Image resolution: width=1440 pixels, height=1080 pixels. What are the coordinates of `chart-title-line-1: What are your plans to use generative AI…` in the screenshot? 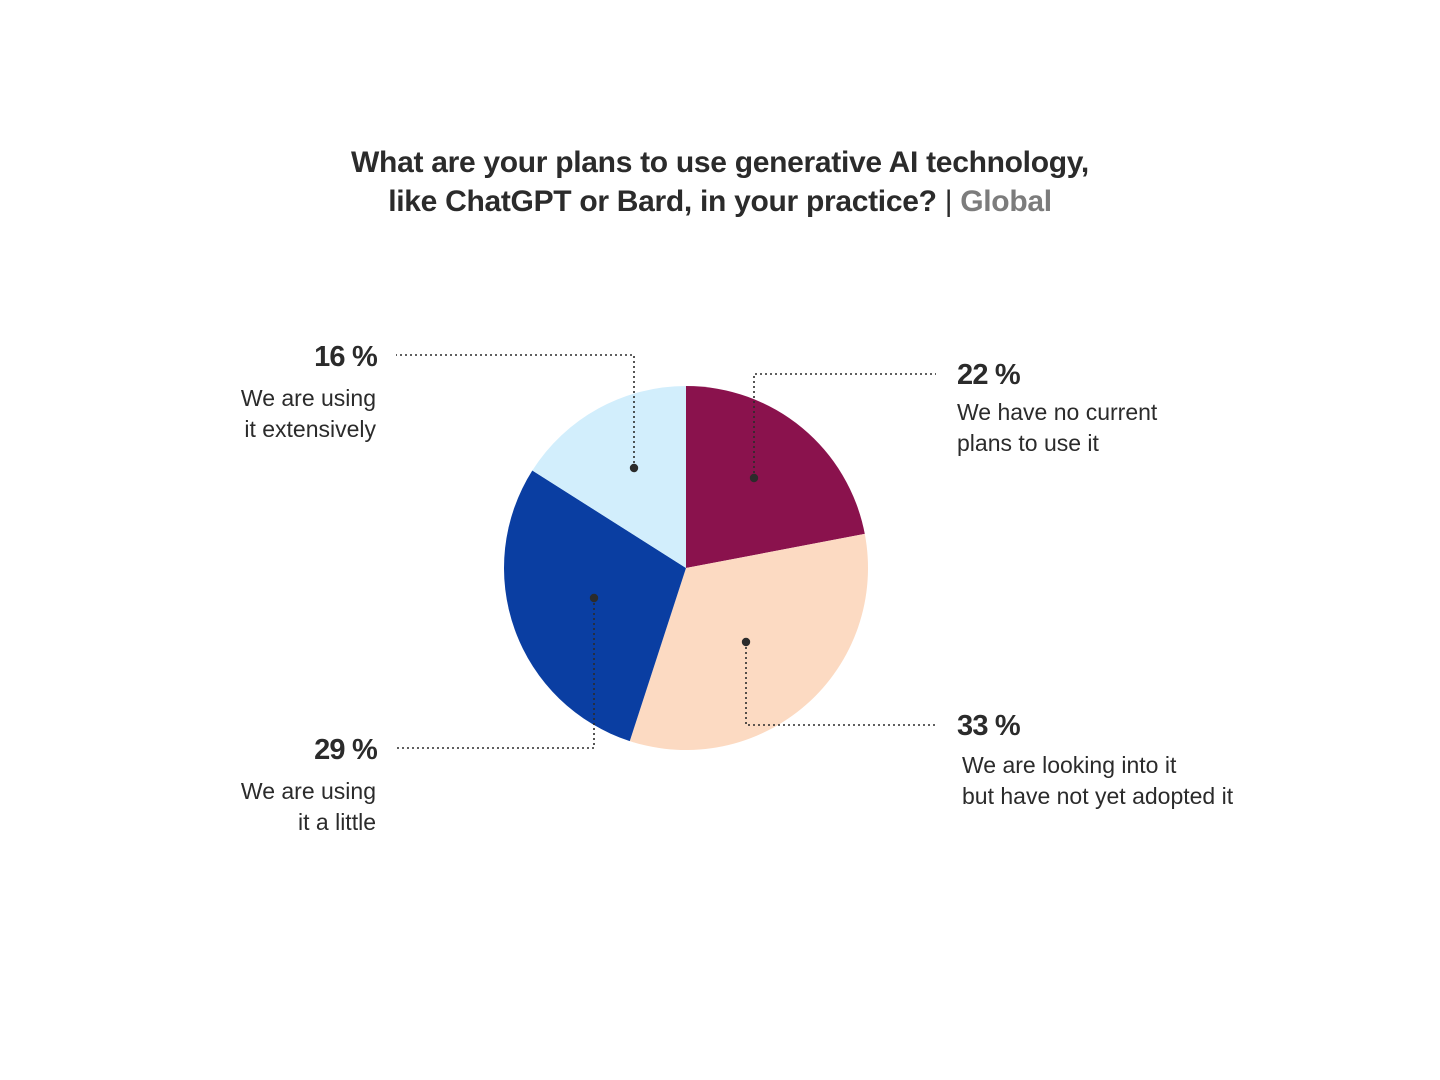 It's located at (720, 162).